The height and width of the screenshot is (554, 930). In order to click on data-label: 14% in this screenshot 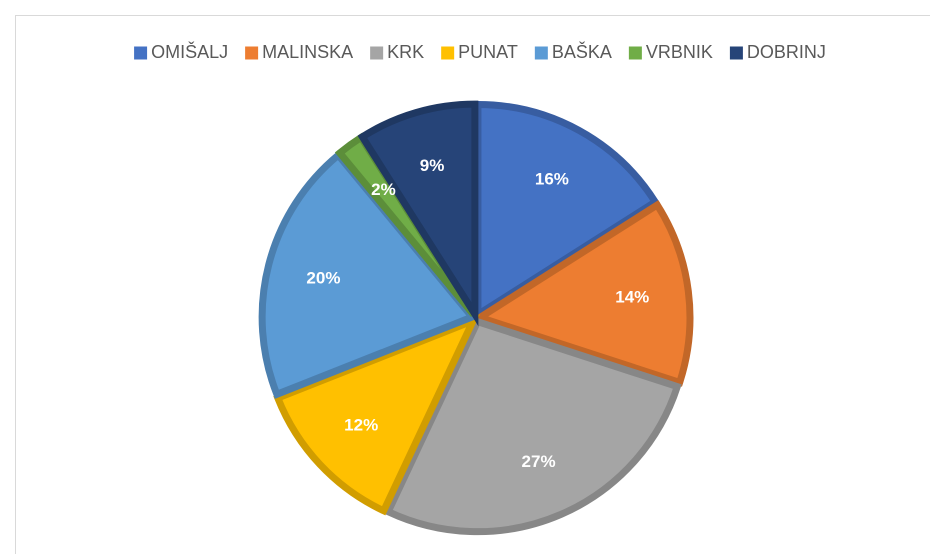, I will do `click(632, 297)`.